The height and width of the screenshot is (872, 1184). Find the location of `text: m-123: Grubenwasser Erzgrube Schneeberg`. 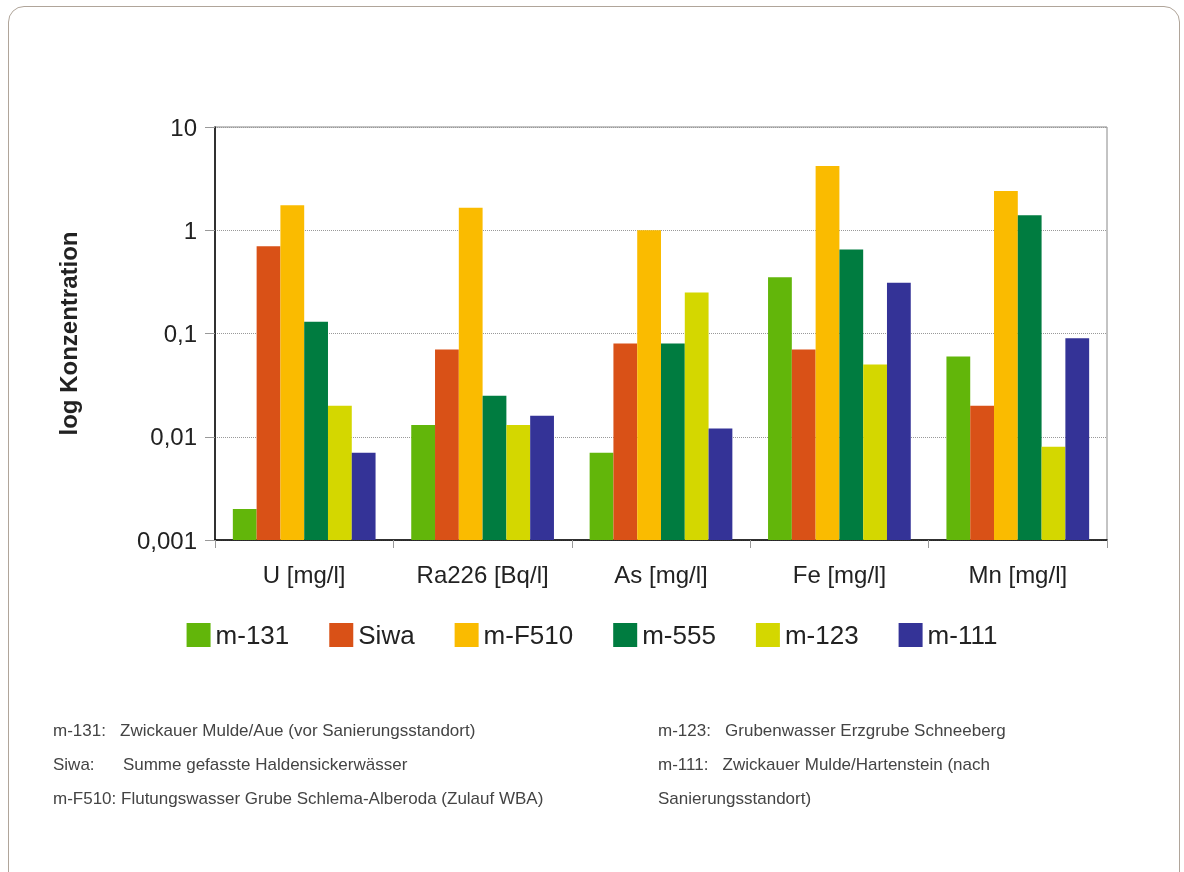

text: m-123: Grubenwasser Erzgrube Schneeberg is located at coordinates (832, 730).